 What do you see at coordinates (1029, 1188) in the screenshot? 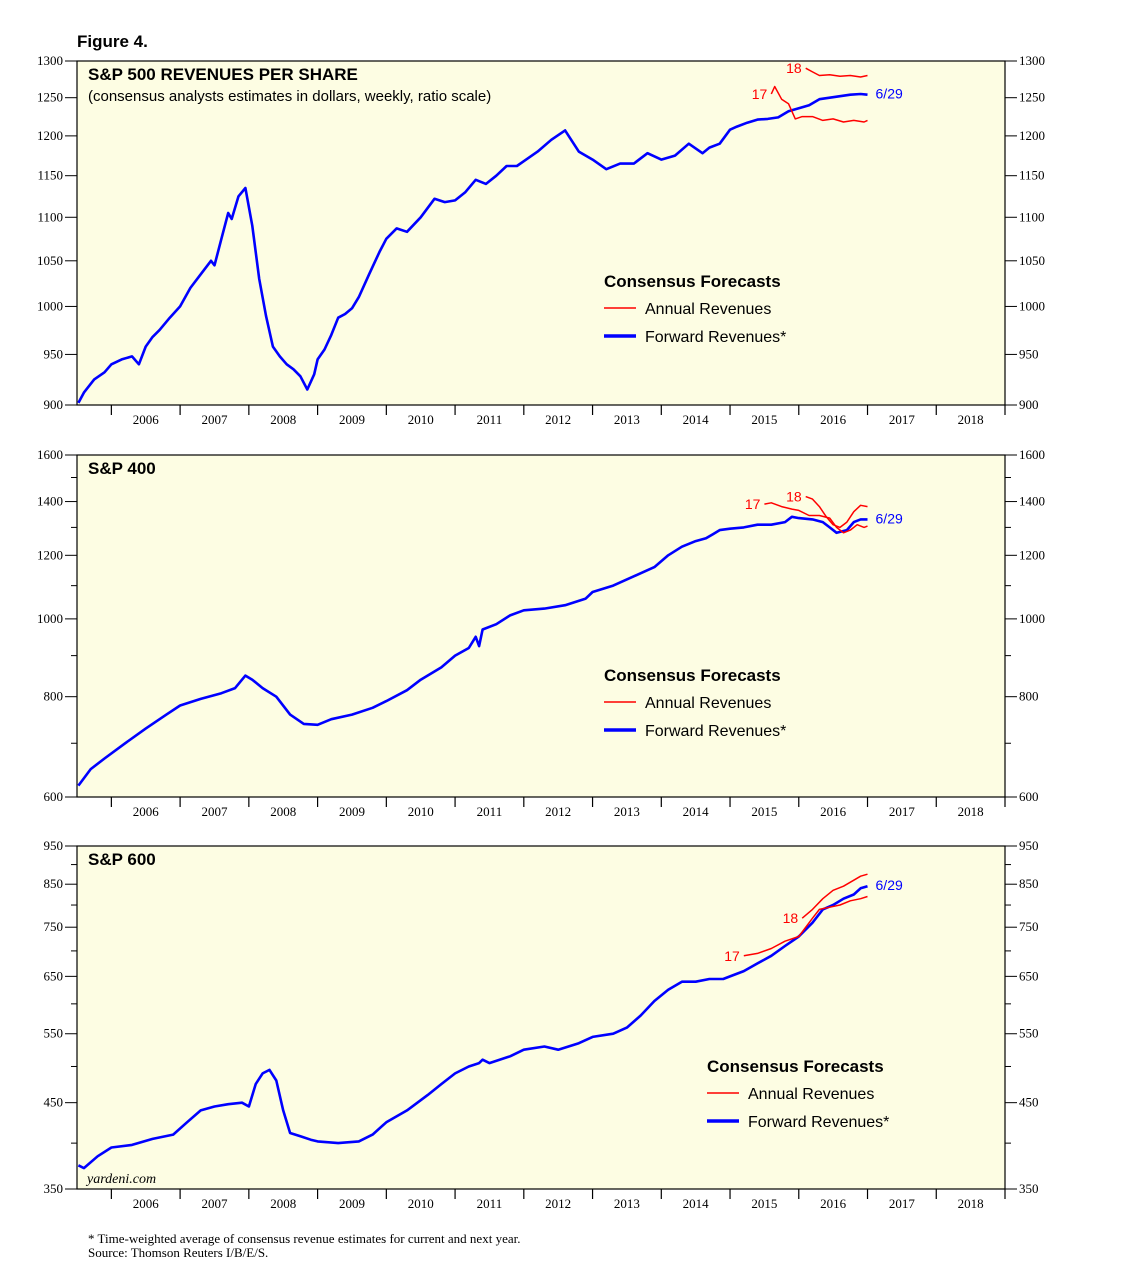
I see `y-tick-label-right: 350` at bounding box center [1029, 1188].